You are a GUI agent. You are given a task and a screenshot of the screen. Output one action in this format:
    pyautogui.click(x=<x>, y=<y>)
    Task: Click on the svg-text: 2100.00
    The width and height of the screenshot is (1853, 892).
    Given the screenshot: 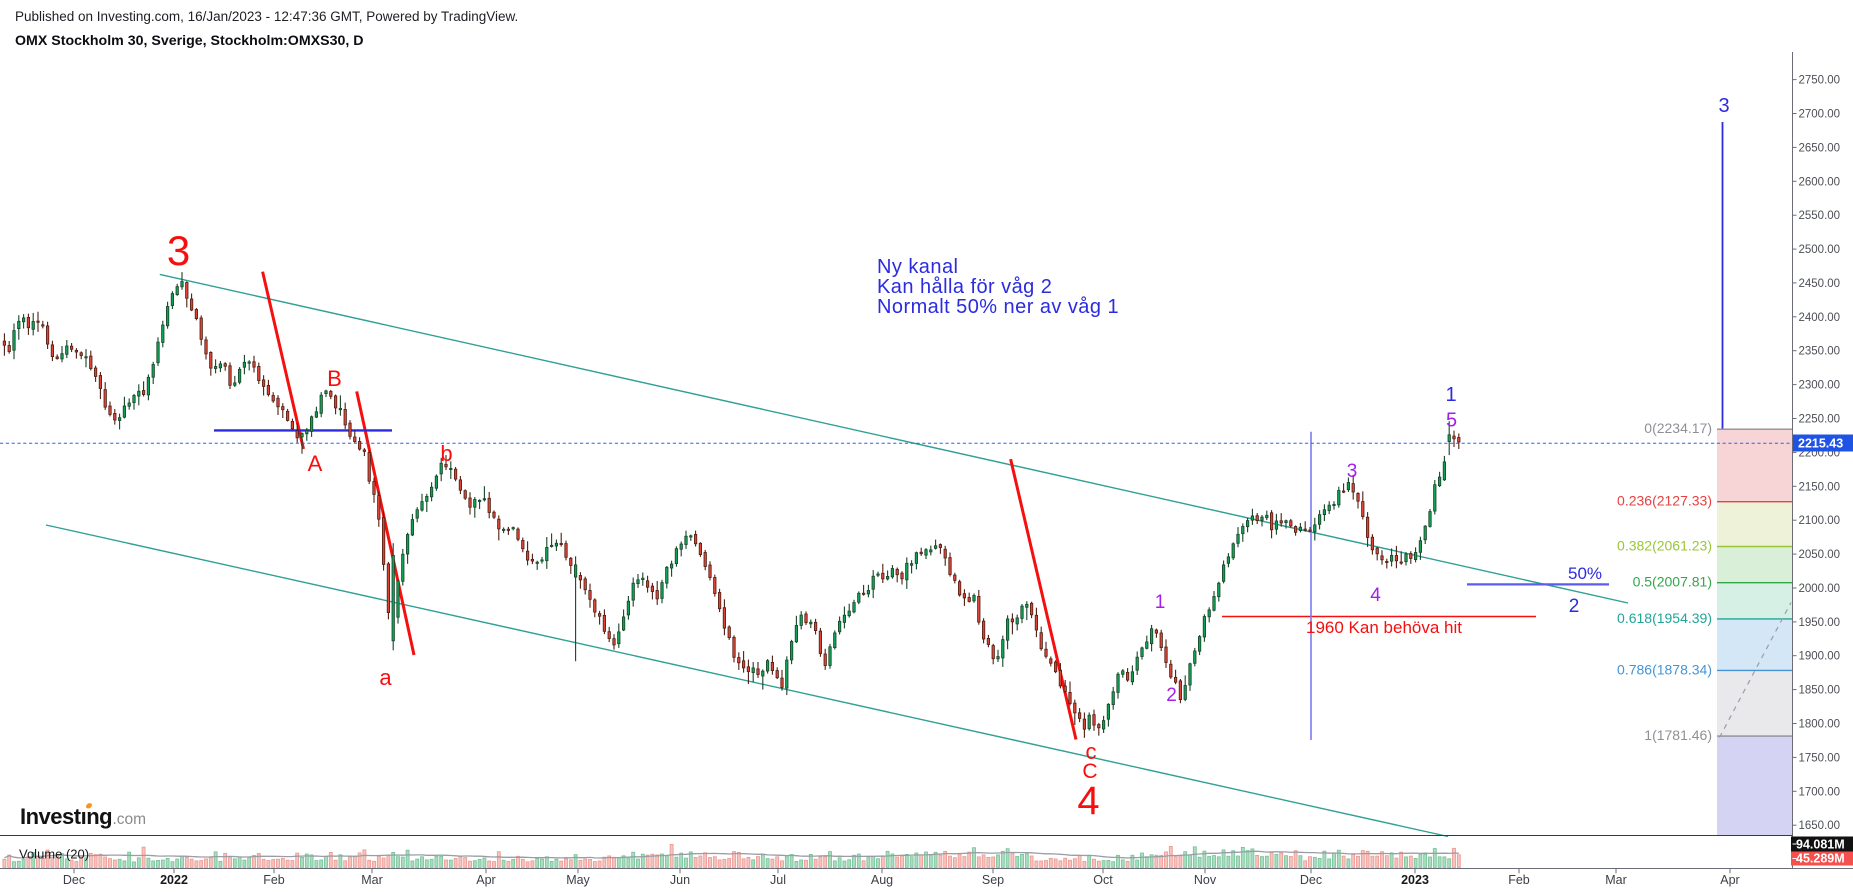 What is the action you would take?
    pyautogui.click(x=1820, y=521)
    